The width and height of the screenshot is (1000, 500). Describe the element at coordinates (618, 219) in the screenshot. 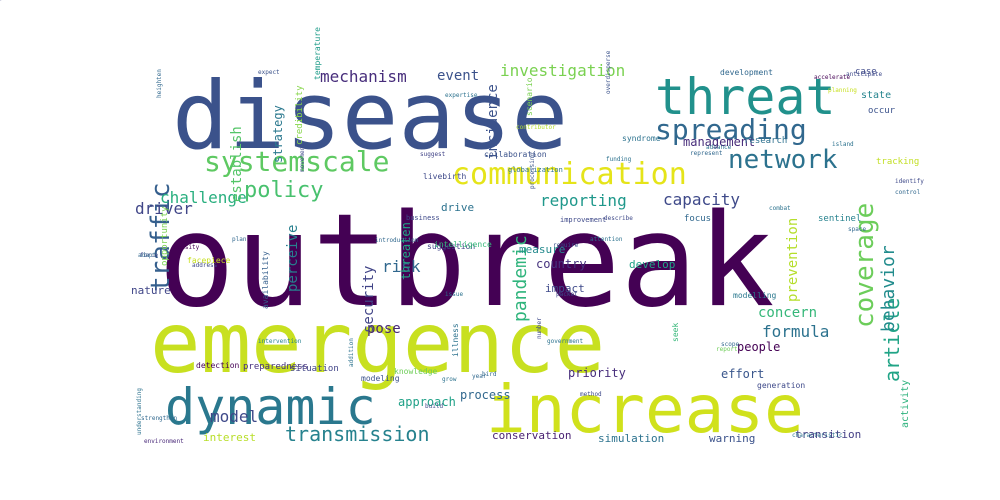

I see `word-describe: describe` at that location.